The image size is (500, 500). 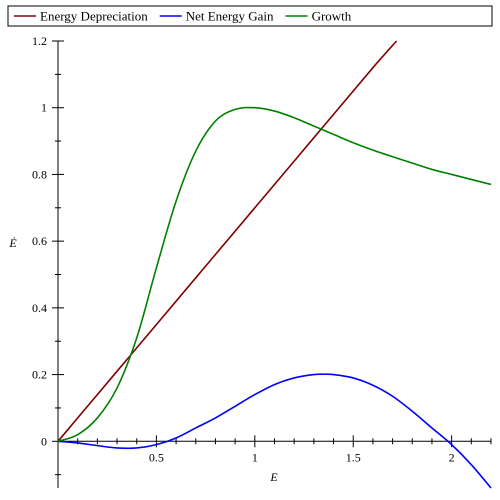 I want to click on y-tick-label: 0.4, so click(x=39, y=308).